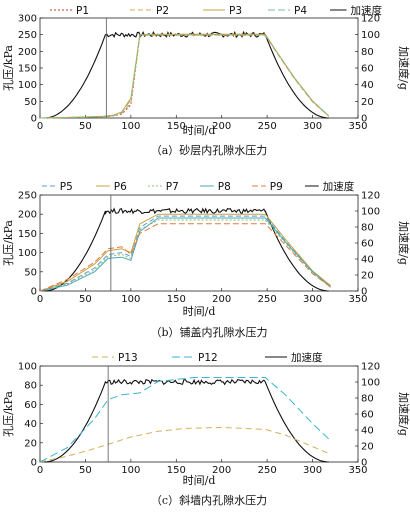  Describe the element at coordinates (208, 332) in the screenshot. I see `panel-caption: （b）铺盖内孔隙水压力` at that location.